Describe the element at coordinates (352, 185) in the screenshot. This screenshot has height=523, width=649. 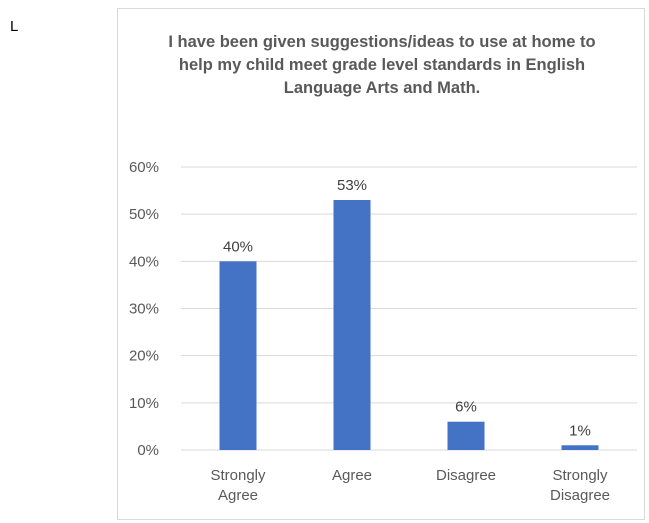
I see `data-label: 53%` at that location.